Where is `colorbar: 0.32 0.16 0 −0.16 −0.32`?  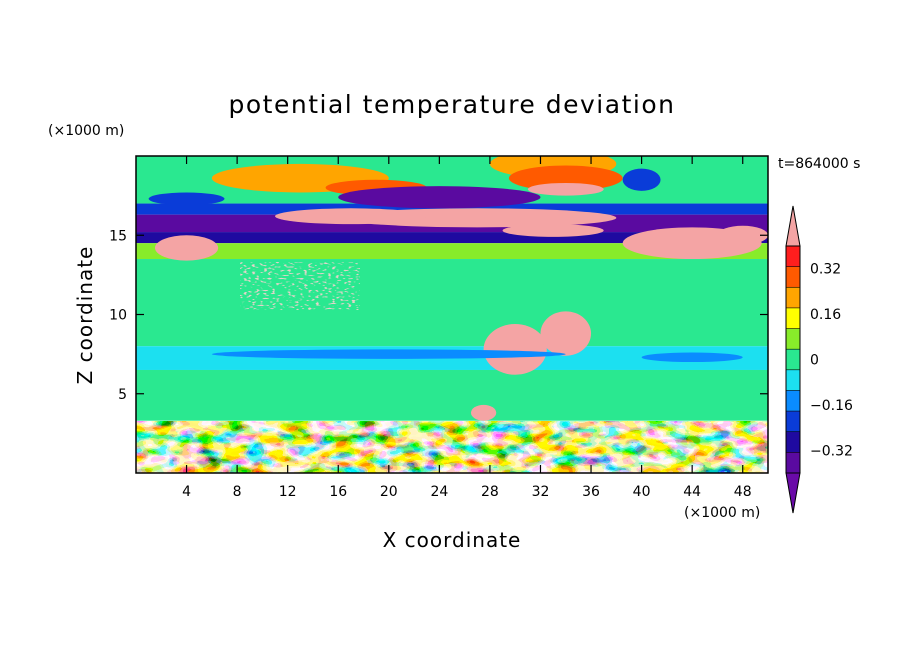 colorbar: 0.32 0.16 0 −0.16 −0.32 is located at coordinates (819, 359).